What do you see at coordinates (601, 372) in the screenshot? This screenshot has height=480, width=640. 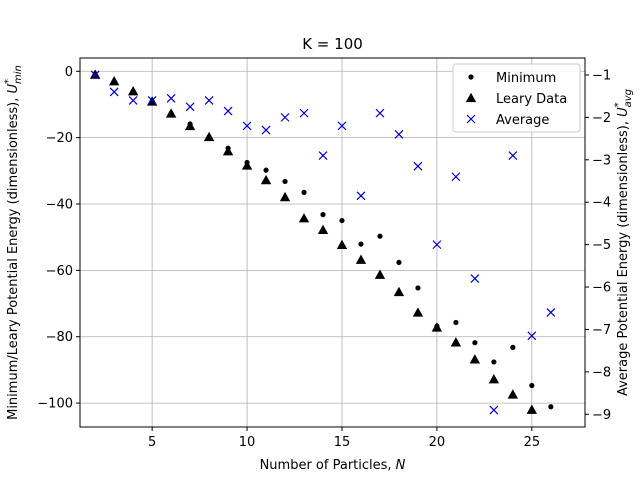 I see `y-right-tick-label: −8` at bounding box center [601, 372].